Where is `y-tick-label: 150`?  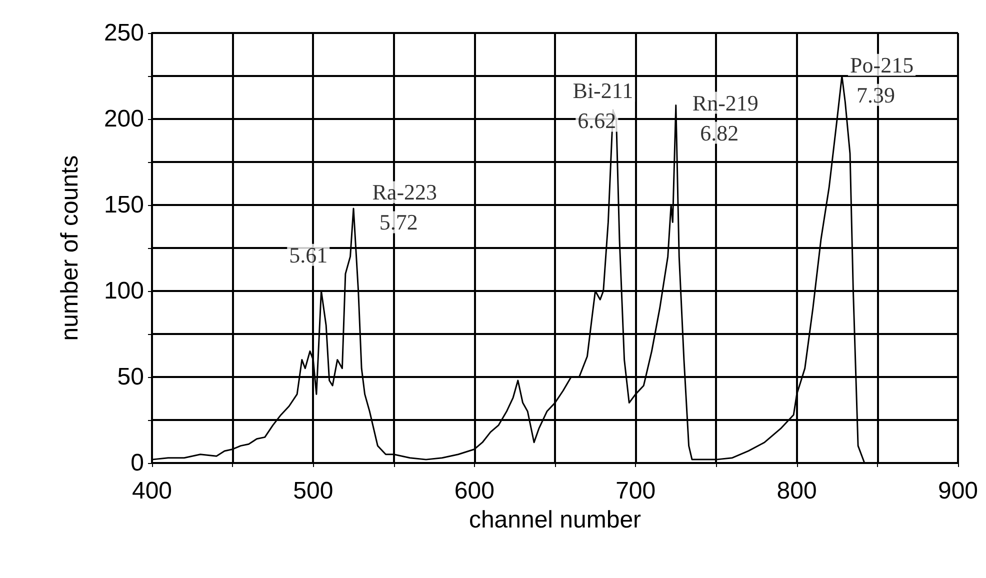
y-tick-label: 150 is located at coordinates (124, 205).